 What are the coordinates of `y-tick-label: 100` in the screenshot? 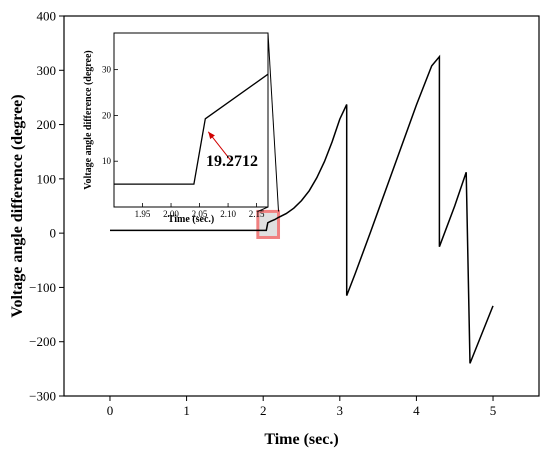 It's located at (47, 178).